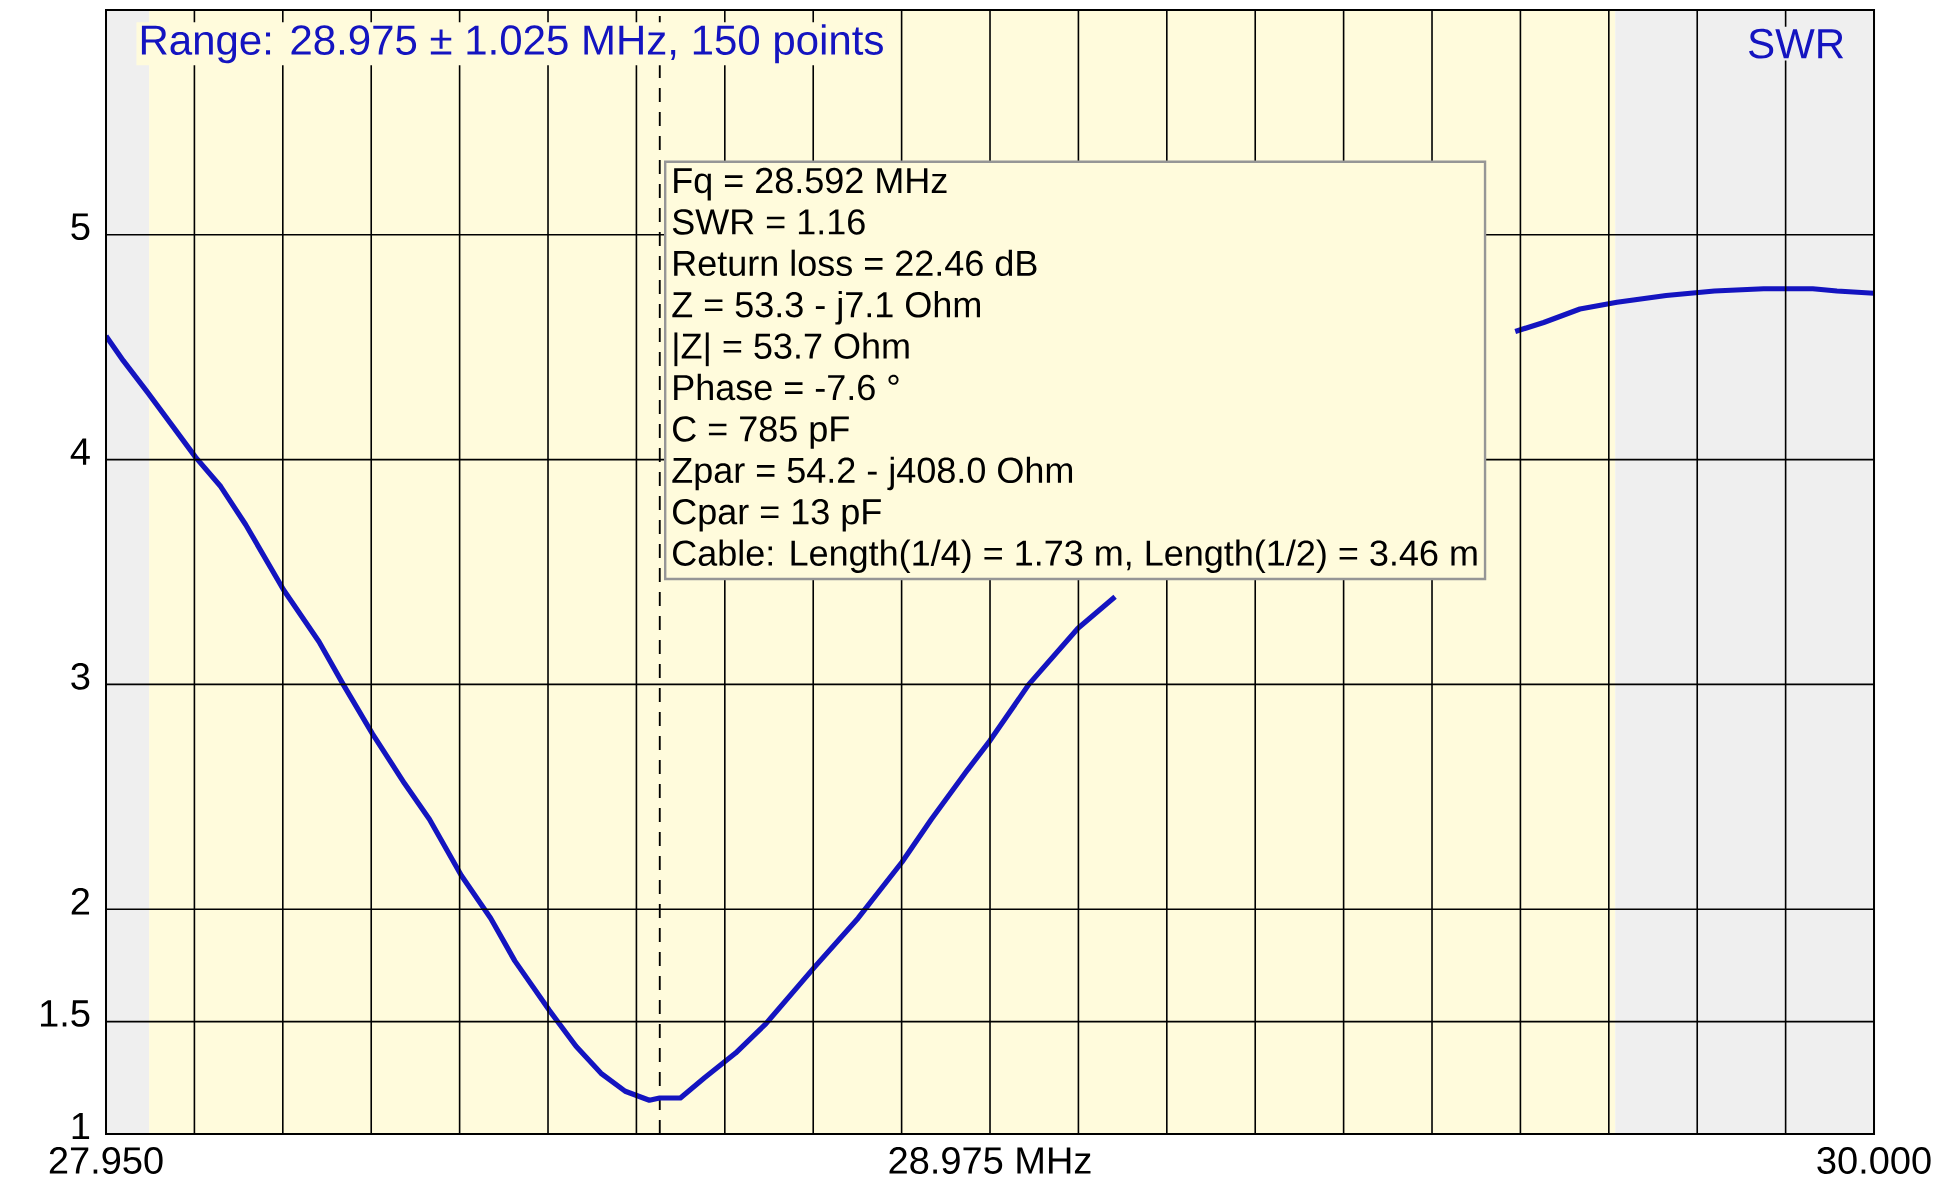  What do you see at coordinates (80, 901) in the screenshot?
I see `y-tick-label: 2` at bounding box center [80, 901].